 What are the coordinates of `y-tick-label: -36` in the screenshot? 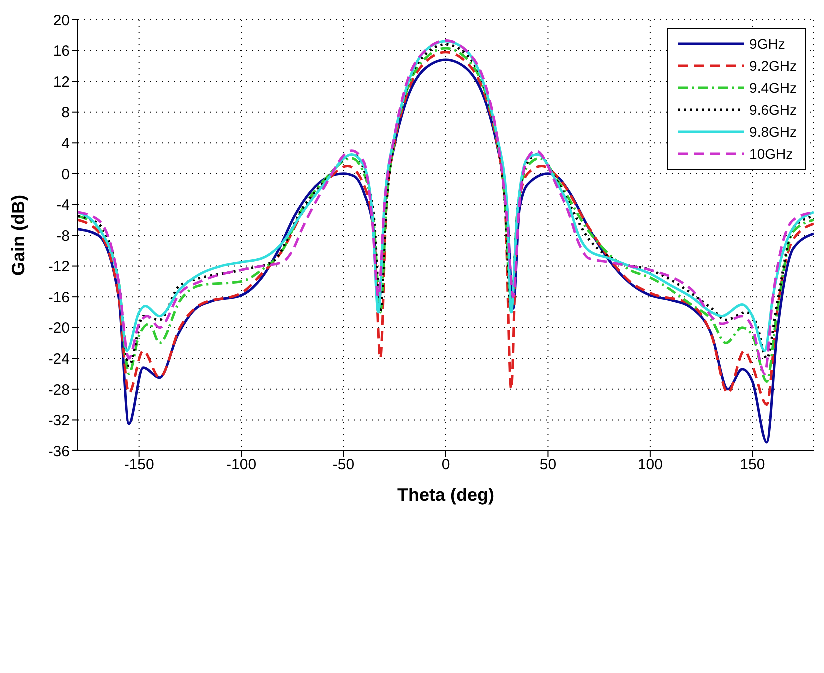 It's located at (59, 451).